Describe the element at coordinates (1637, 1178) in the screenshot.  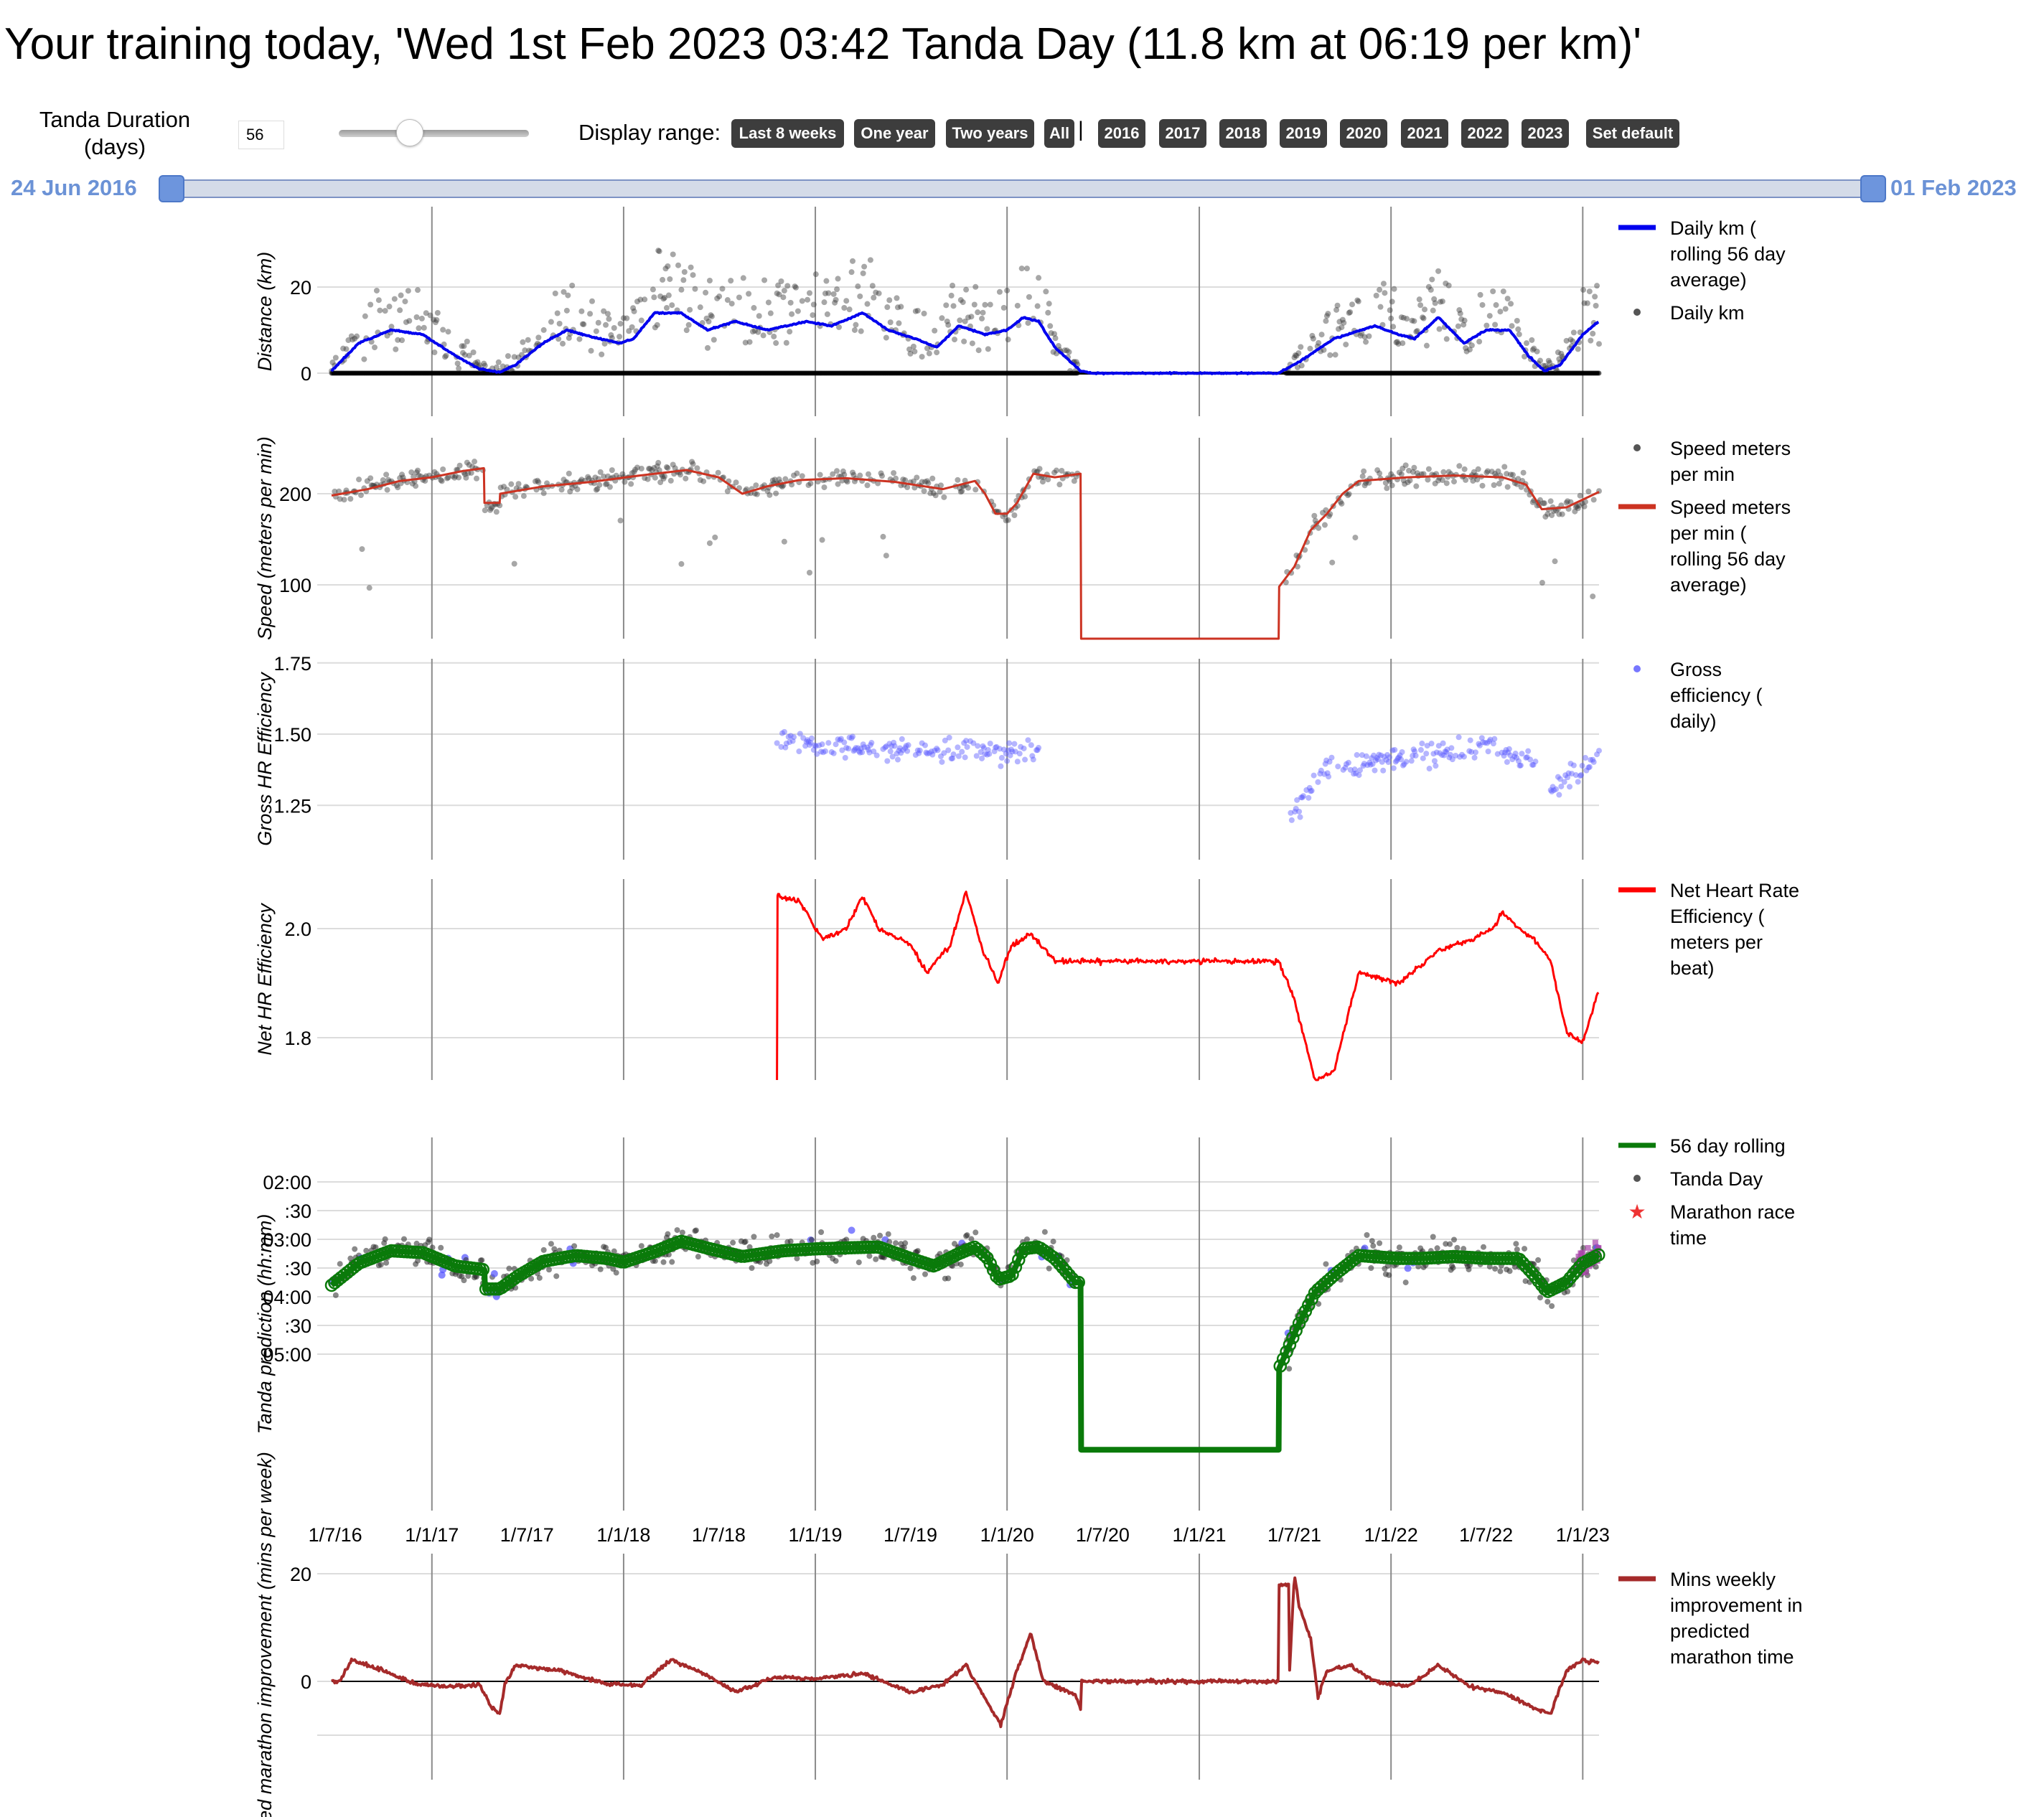
I see `legend-dot-marker` at that location.